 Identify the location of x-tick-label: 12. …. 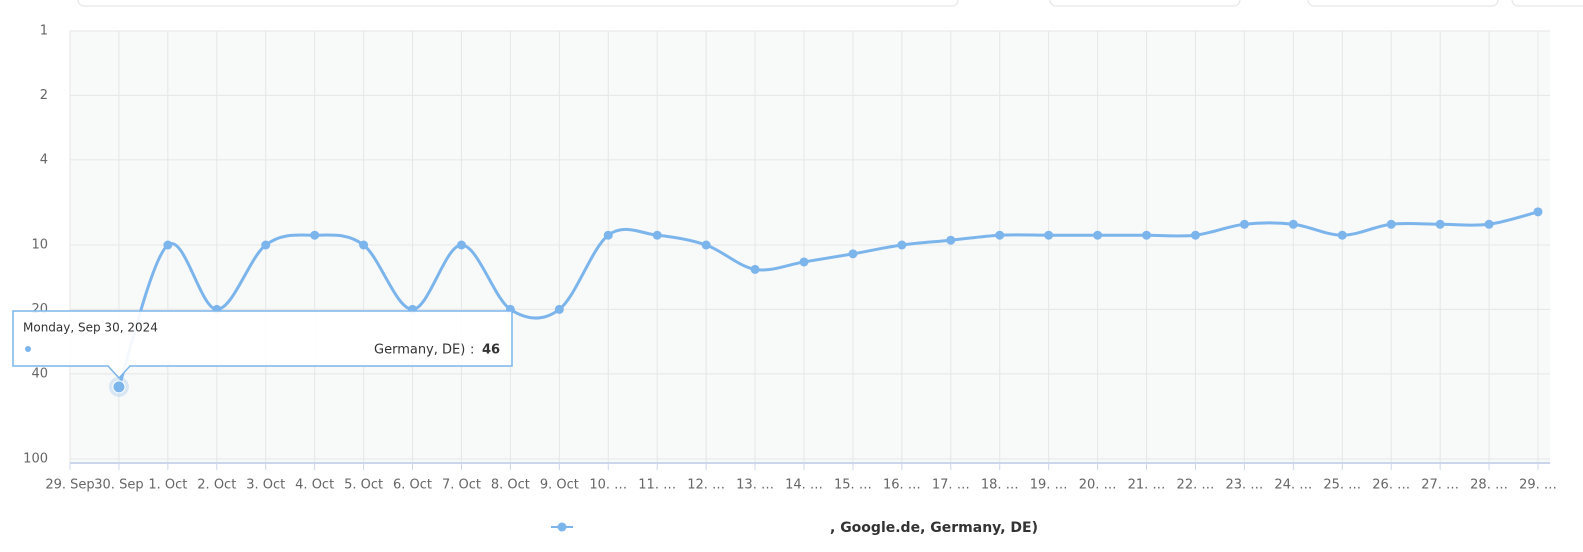
(706, 485).